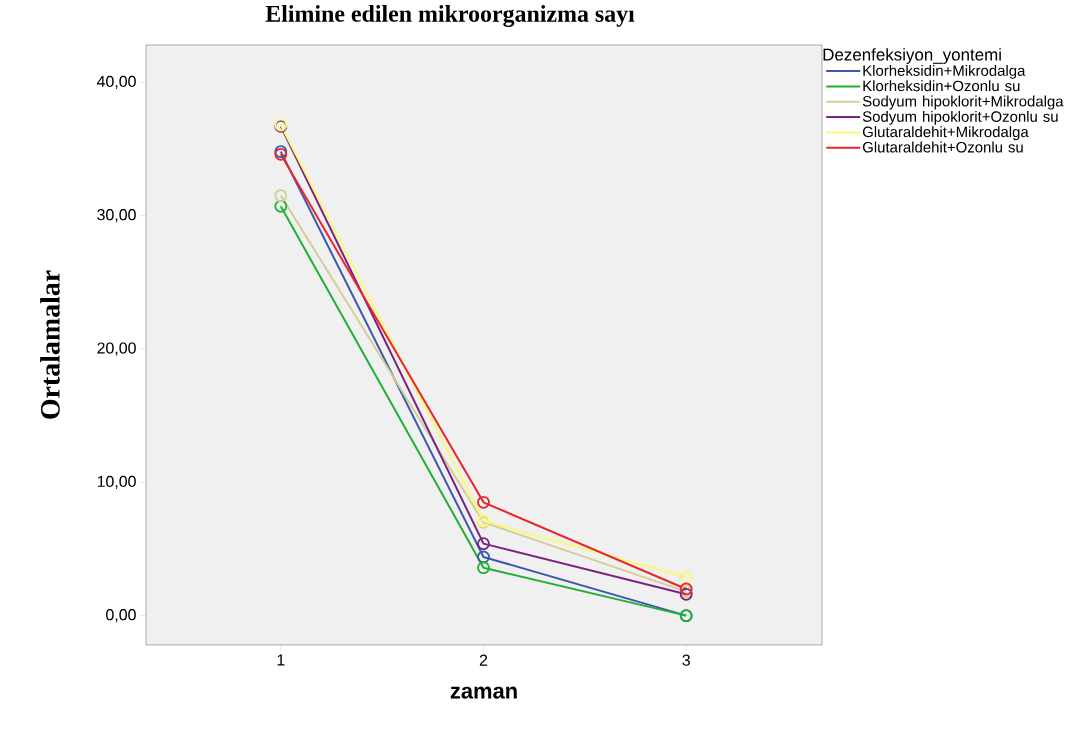  I want to click on y-tick-label: 0,00, so click(121, 616).